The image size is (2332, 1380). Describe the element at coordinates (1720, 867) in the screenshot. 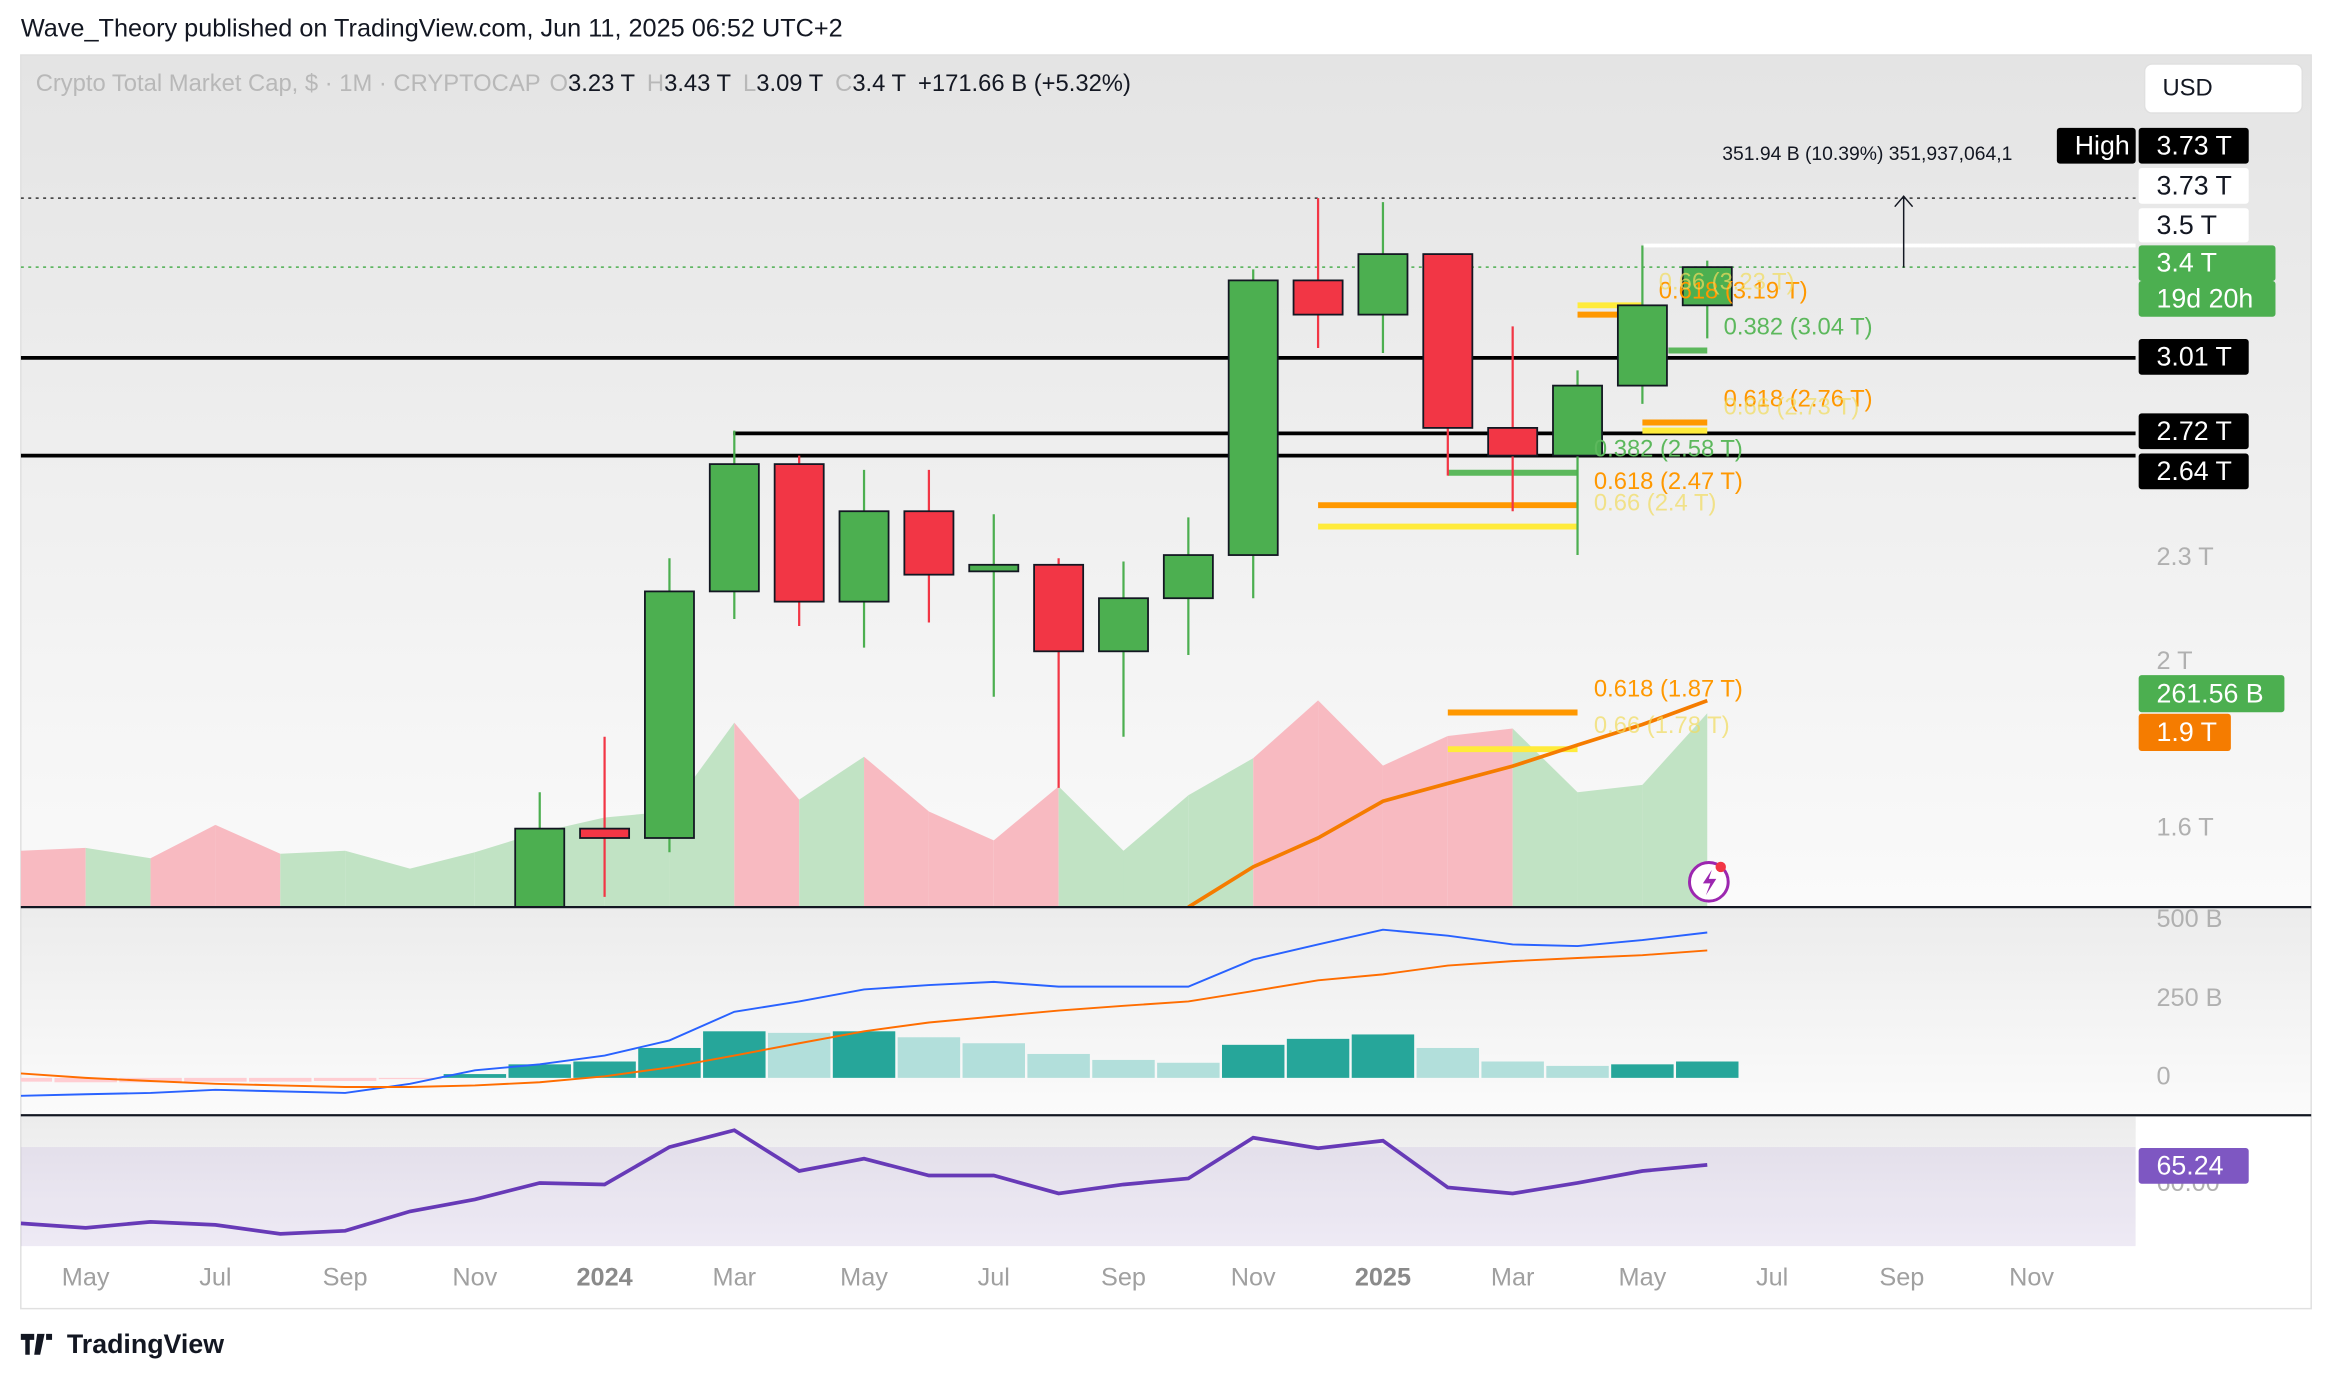

I see `alert-dot` at that location.